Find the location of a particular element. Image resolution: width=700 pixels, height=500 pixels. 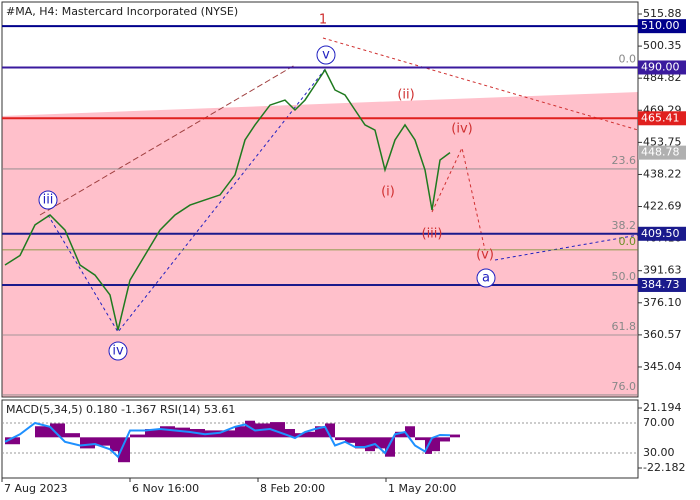

level-label: 409.50 is located at coordinates (660, 233).